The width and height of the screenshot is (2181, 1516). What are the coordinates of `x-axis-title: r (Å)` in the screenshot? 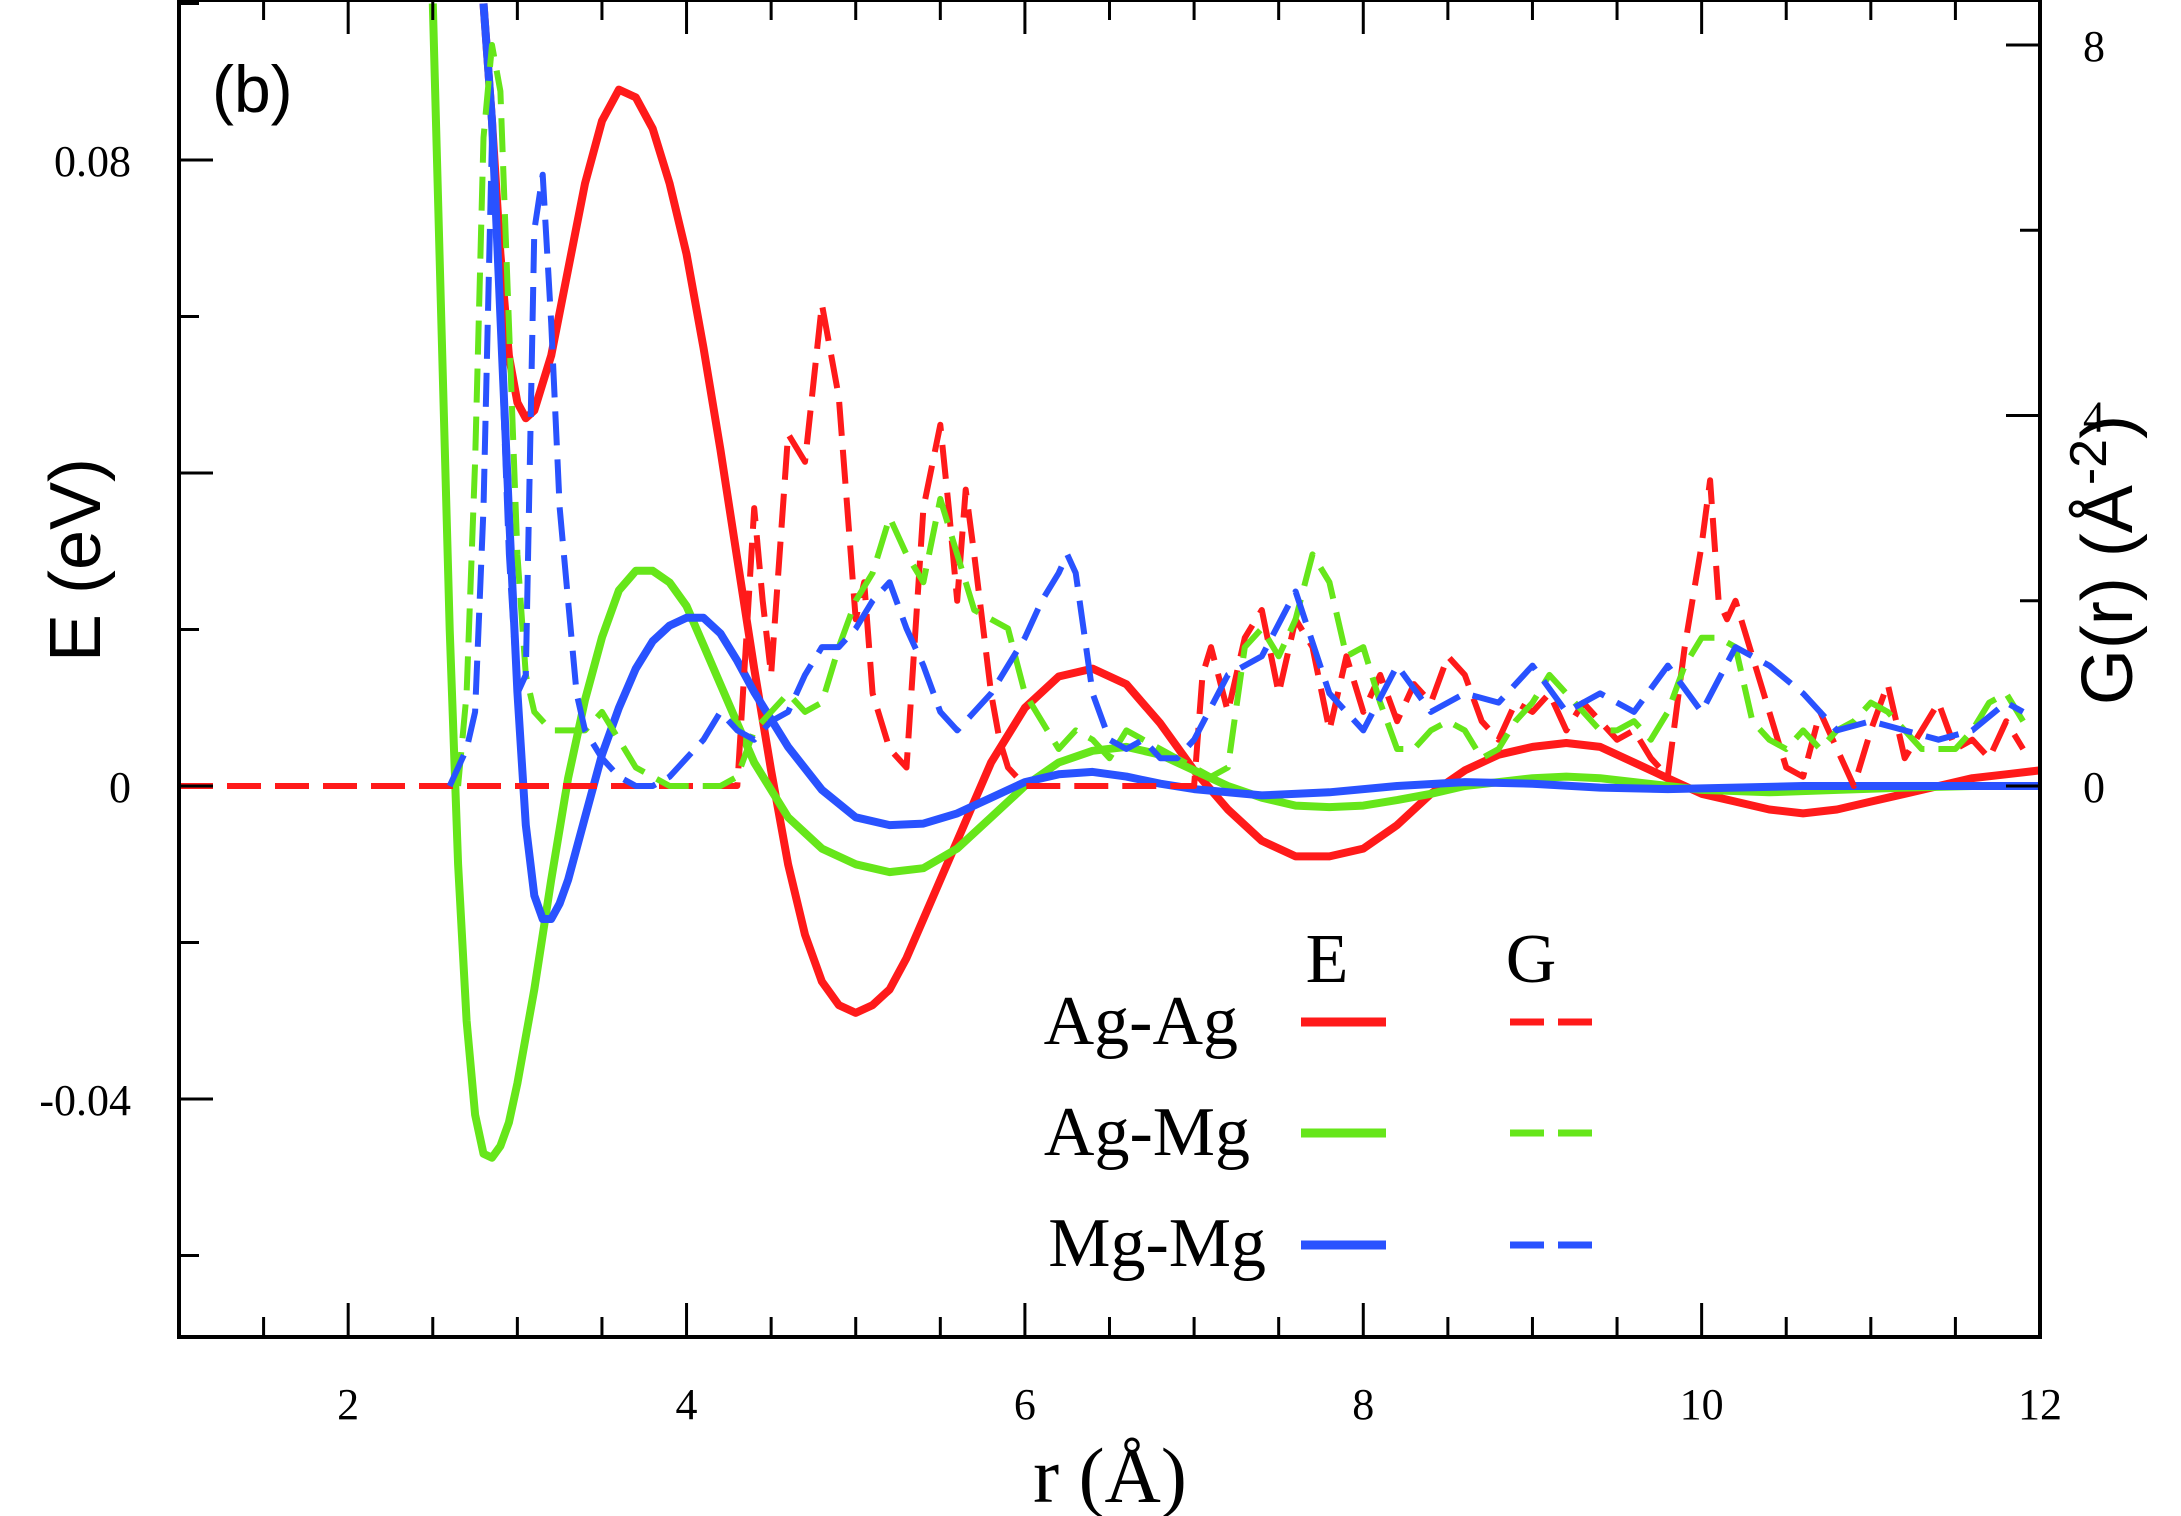 It's located at (1110, 1474).